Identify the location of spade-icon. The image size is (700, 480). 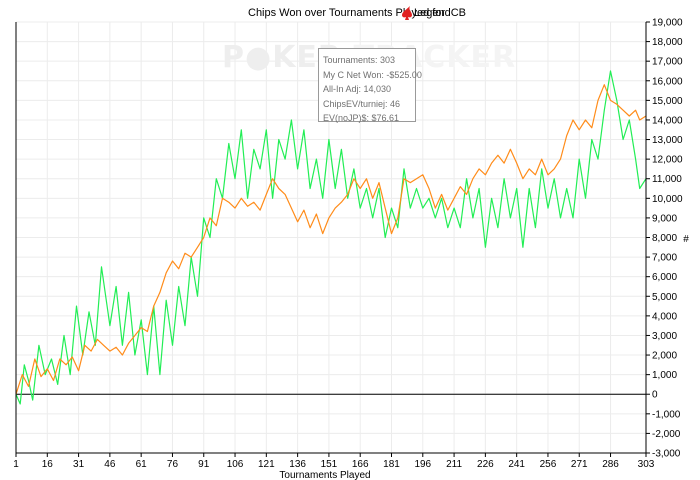
(407, 13).